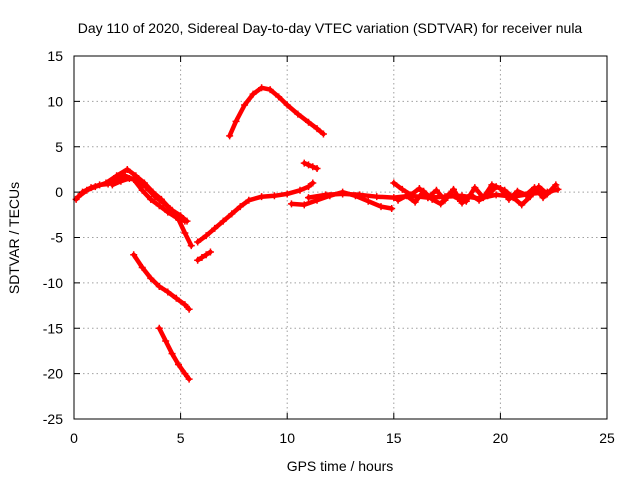  What do you see at coordinates (55, 101) in the screenshot?
I see `y-tick-label: 10` at bounding box center [55, 101].